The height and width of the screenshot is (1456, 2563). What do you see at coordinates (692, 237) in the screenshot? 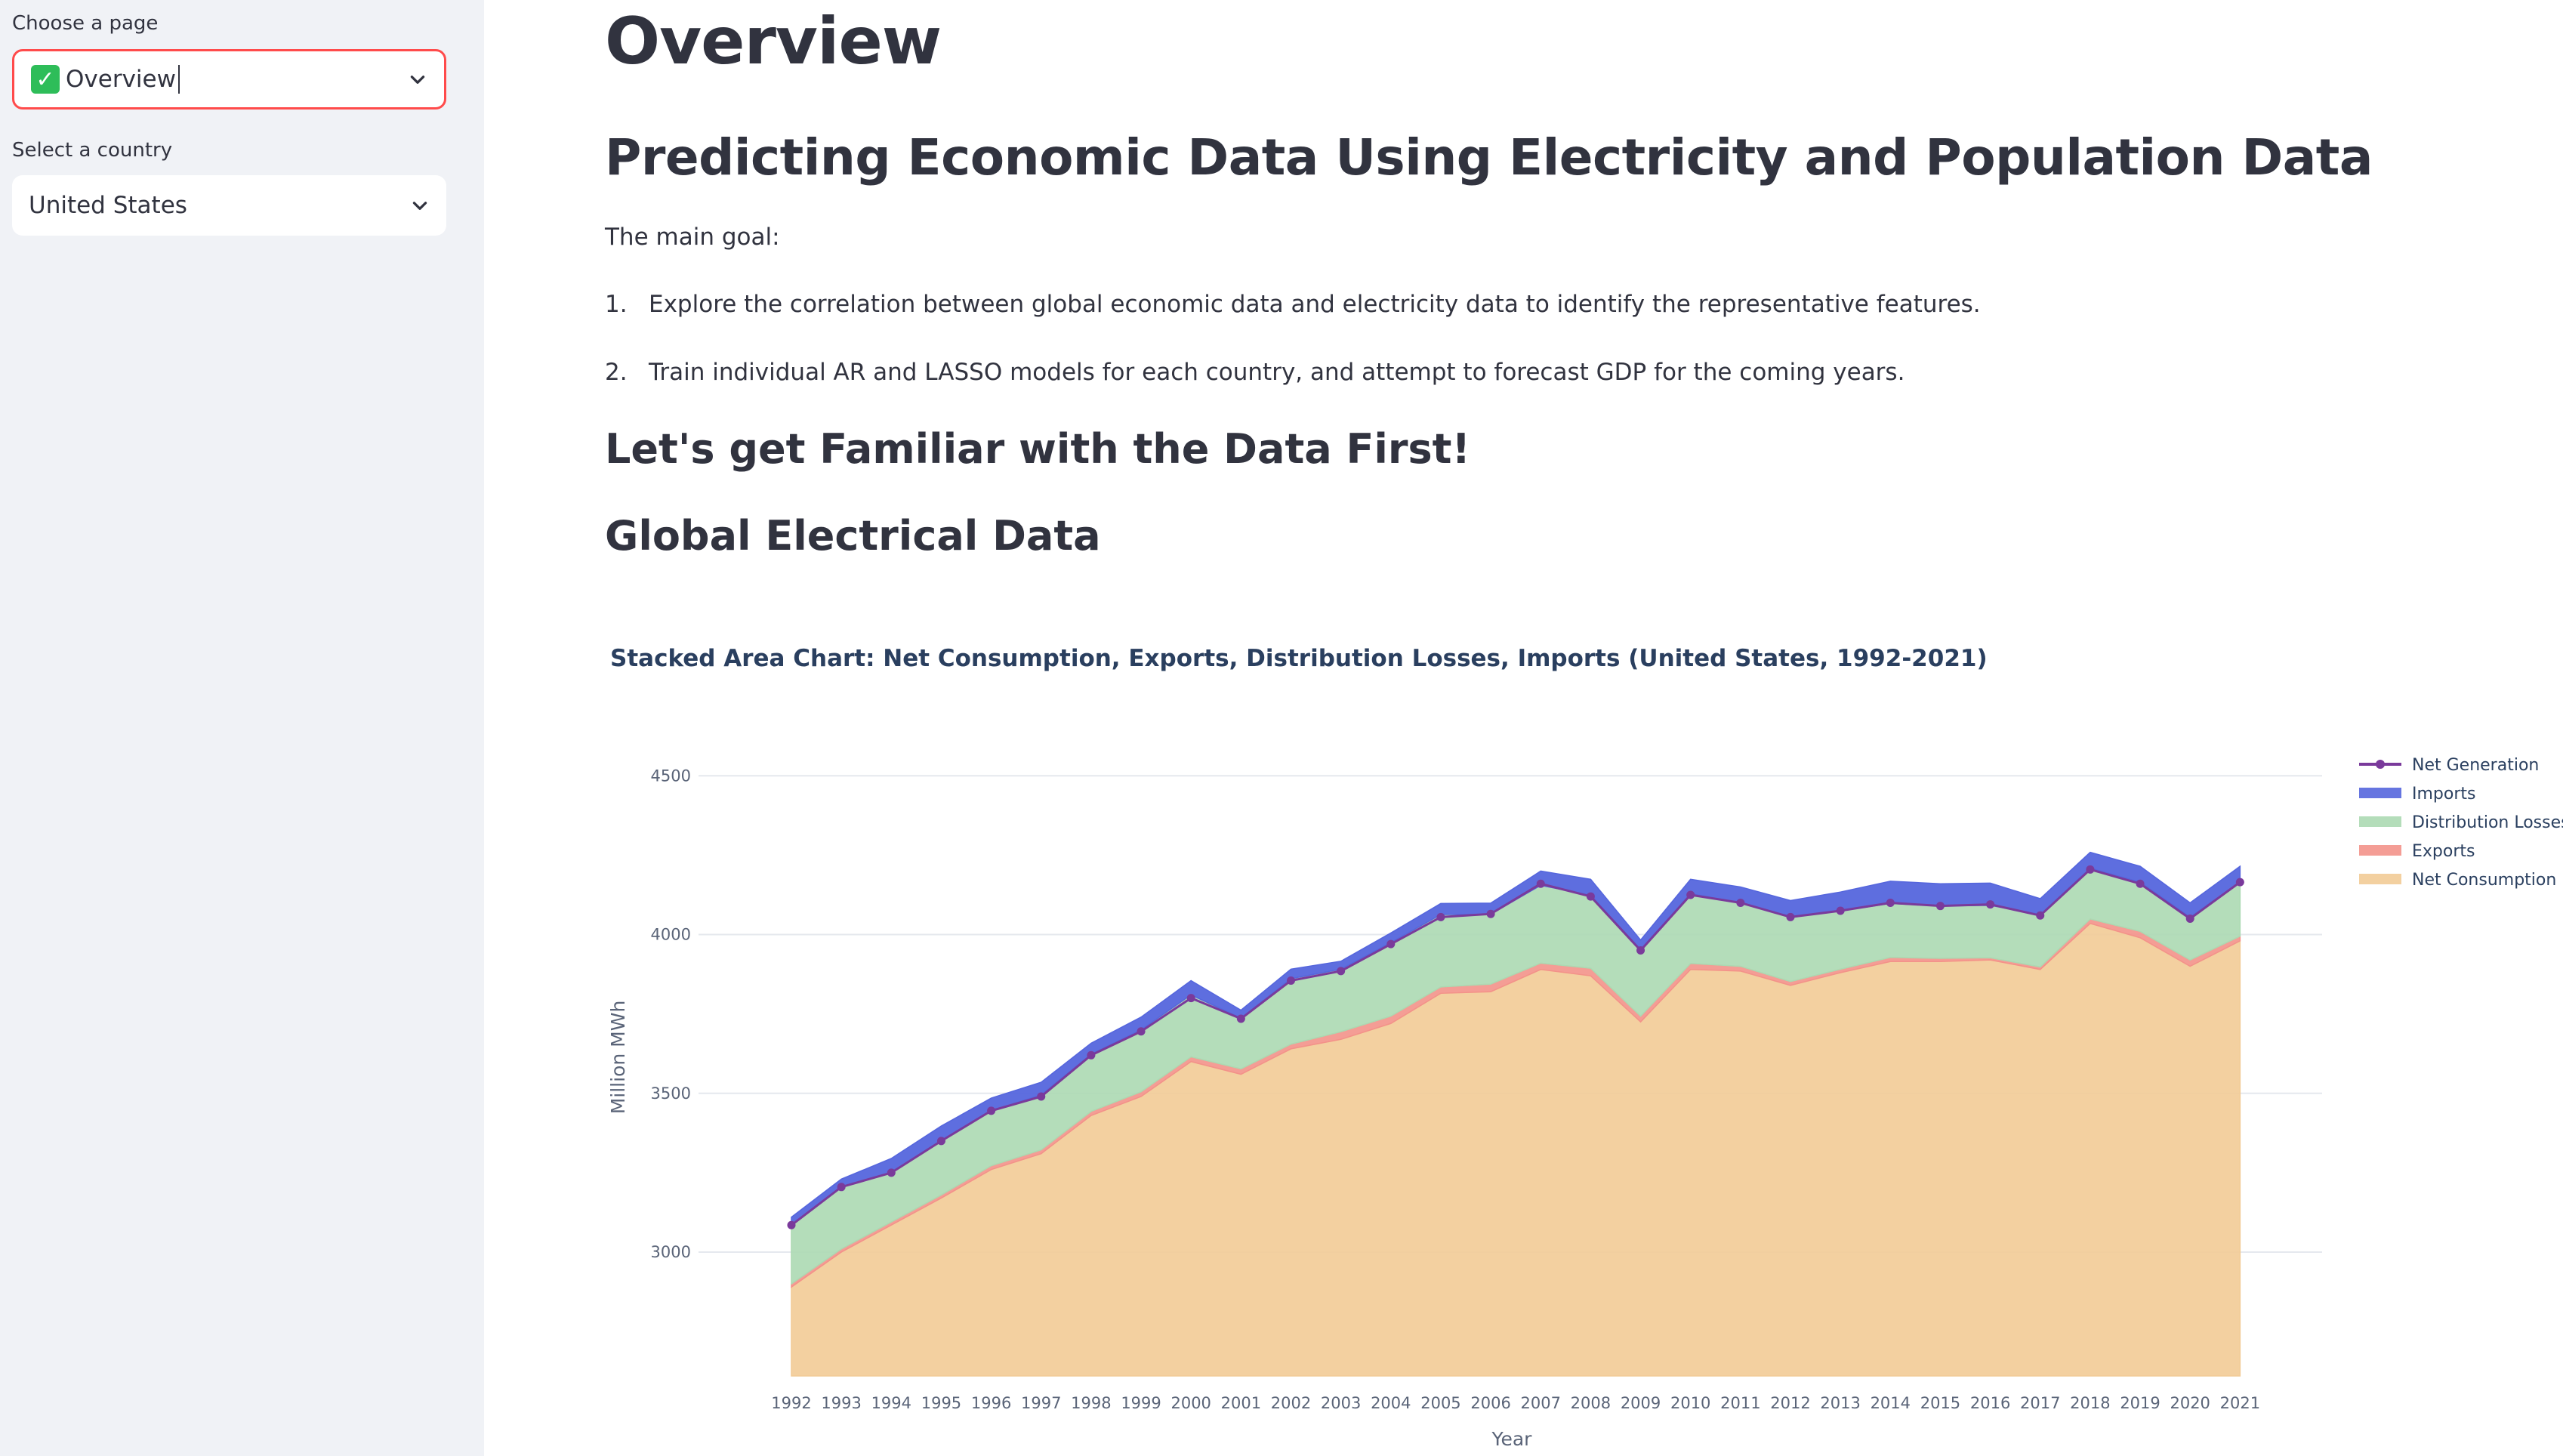
I see `goal-intro: The main goal:` at bounding box center [692, 237].